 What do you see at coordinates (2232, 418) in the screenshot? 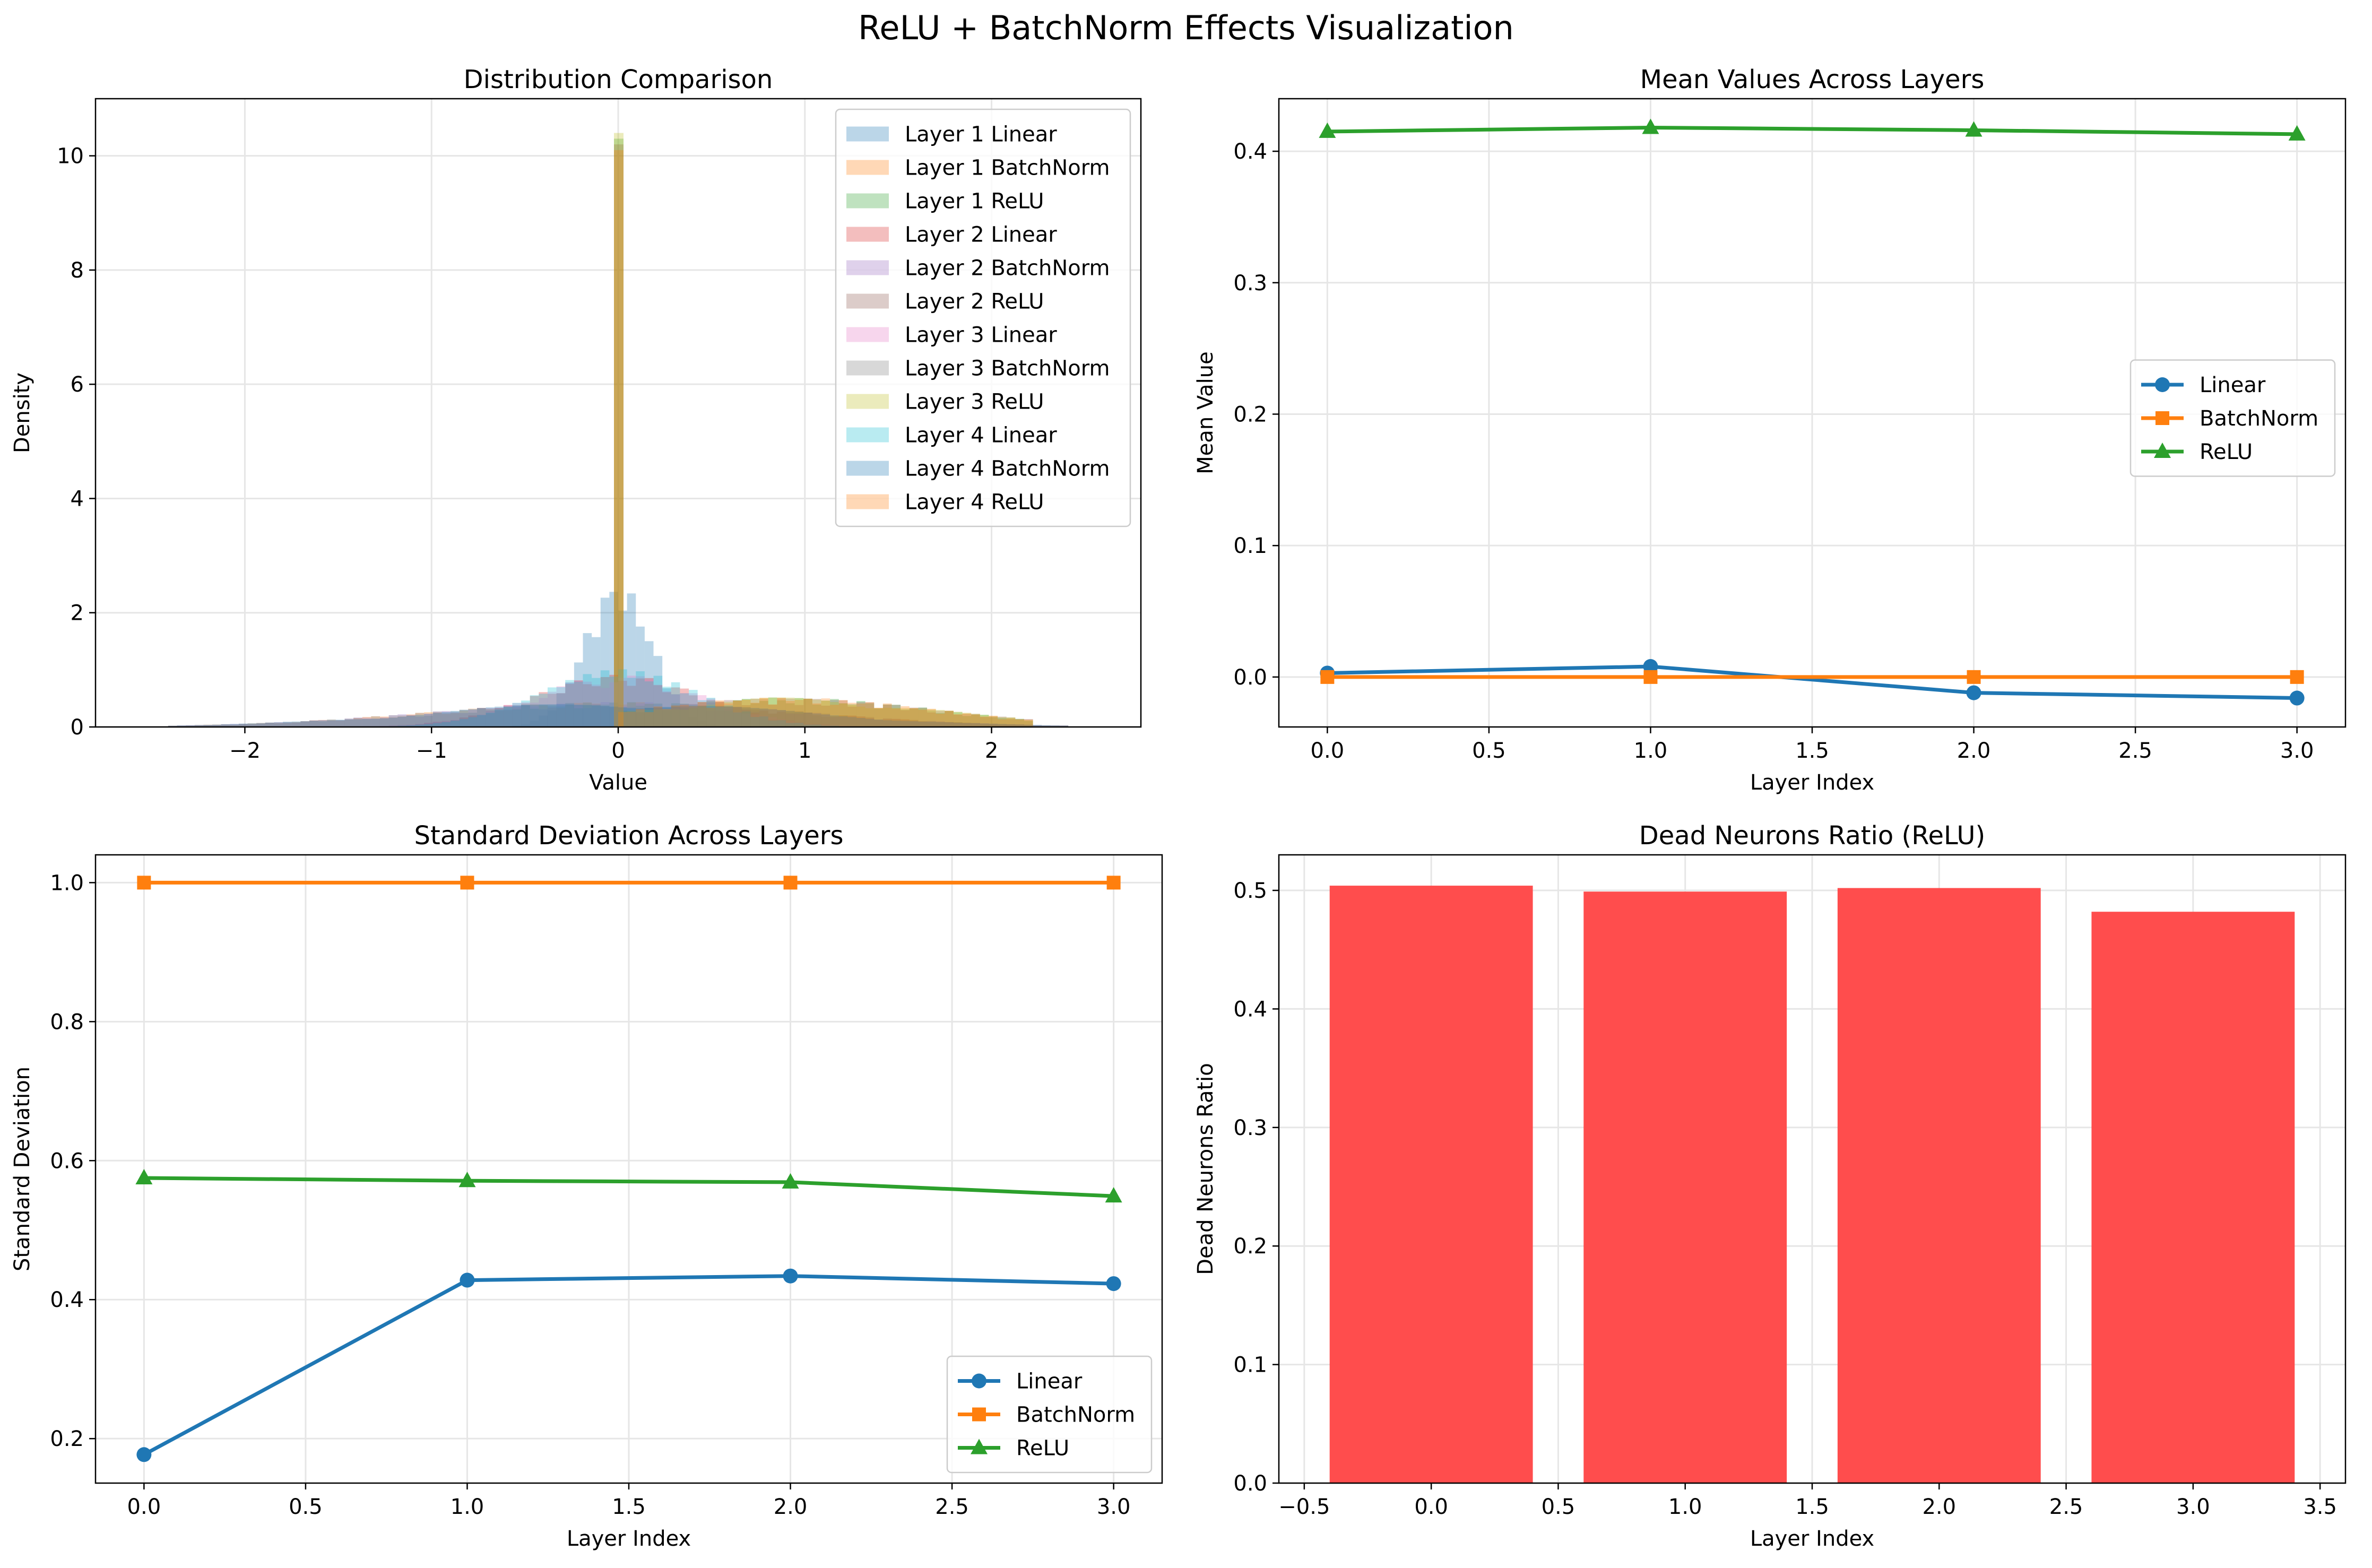
I see `legend: Linear BatchNorm ReLU` at bounding box center [2232, 418].